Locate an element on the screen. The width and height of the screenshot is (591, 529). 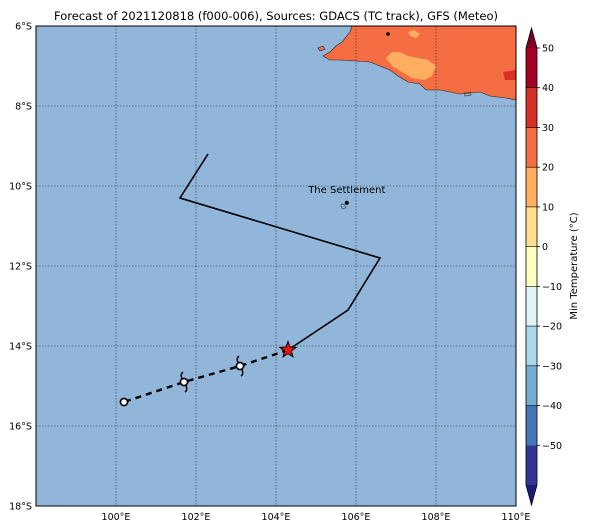
warm-temperature-zone-small is located at coordinates (414, 34).